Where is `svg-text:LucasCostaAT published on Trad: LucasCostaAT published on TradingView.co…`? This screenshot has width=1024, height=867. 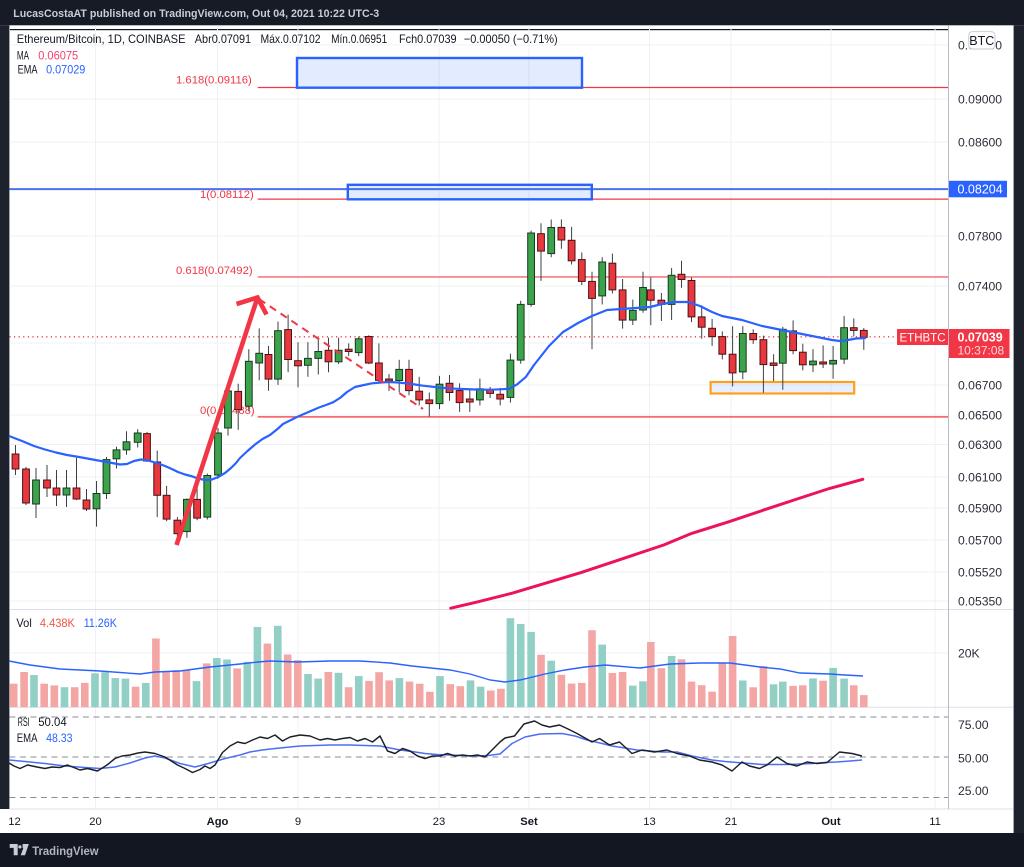 svg-text:LucasCostaAT published on Trad: LucasCostaAT published on TradingView.co… is located at coordinates (196, 14).